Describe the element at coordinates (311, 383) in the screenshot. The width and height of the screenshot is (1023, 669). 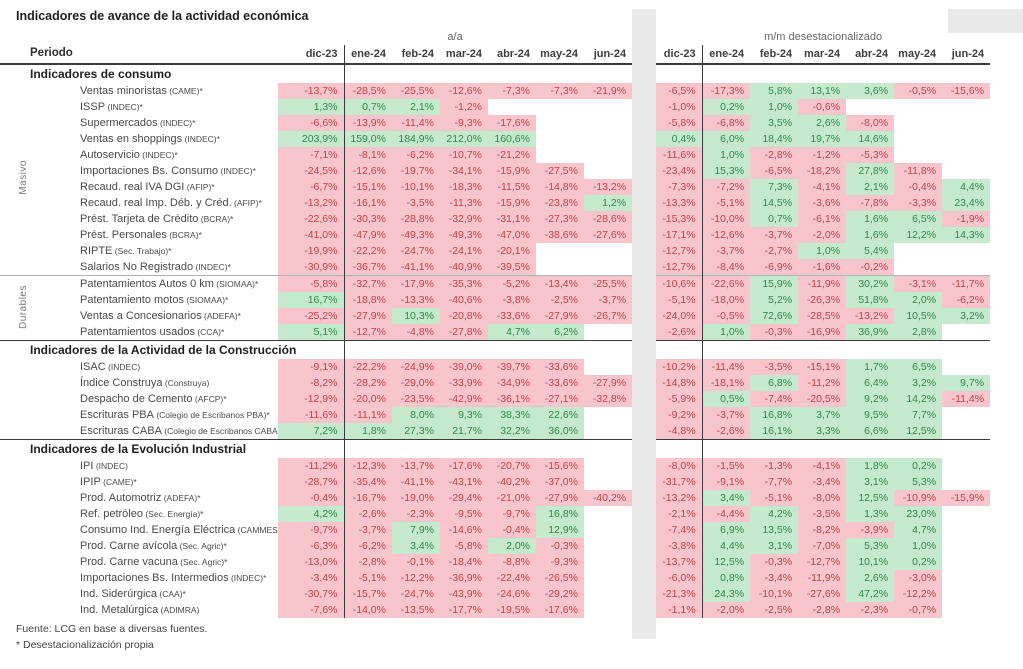
I see `value-cell: -8,2%` at that location.